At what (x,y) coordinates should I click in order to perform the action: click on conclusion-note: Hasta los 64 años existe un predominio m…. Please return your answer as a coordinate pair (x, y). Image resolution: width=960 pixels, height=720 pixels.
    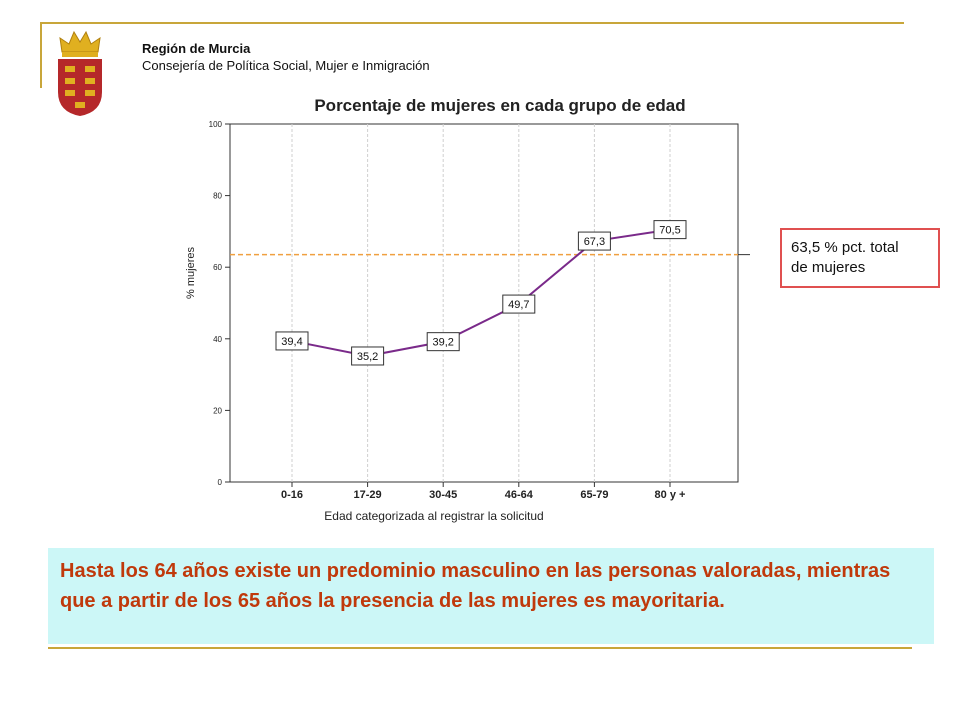
    Looking at the image, I should click on (491, 596).